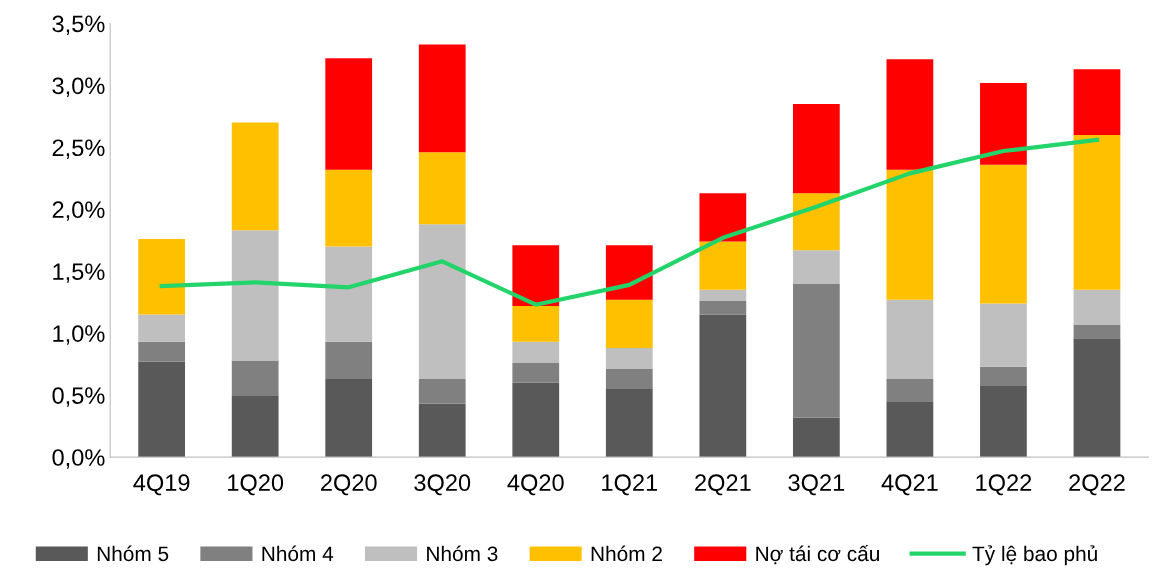  I want to click on legend-label: Nhóm 5, so click(133, 553).